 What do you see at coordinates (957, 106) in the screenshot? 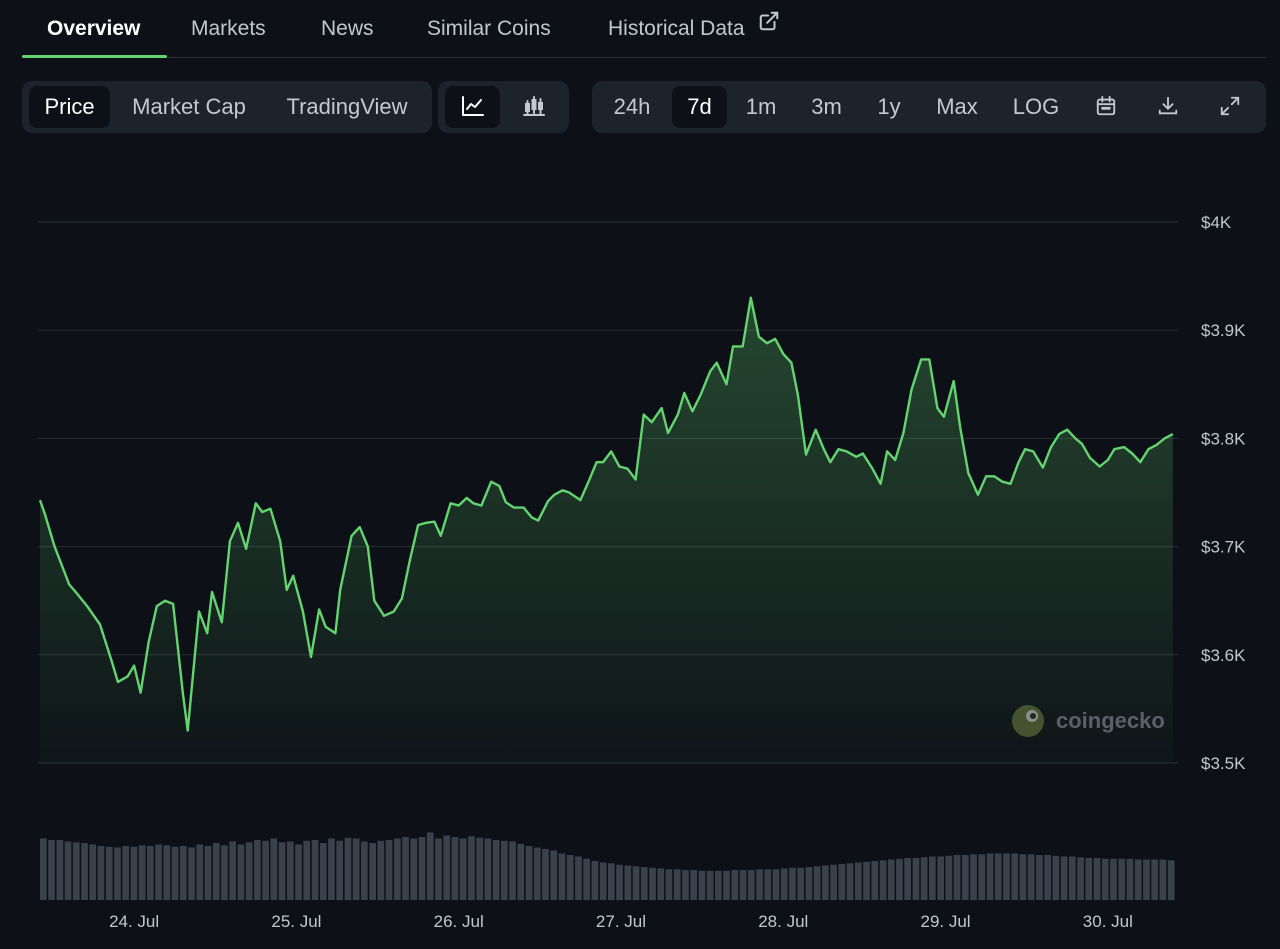
I see `range-max-button: Max` at bounding box center [957, 106].